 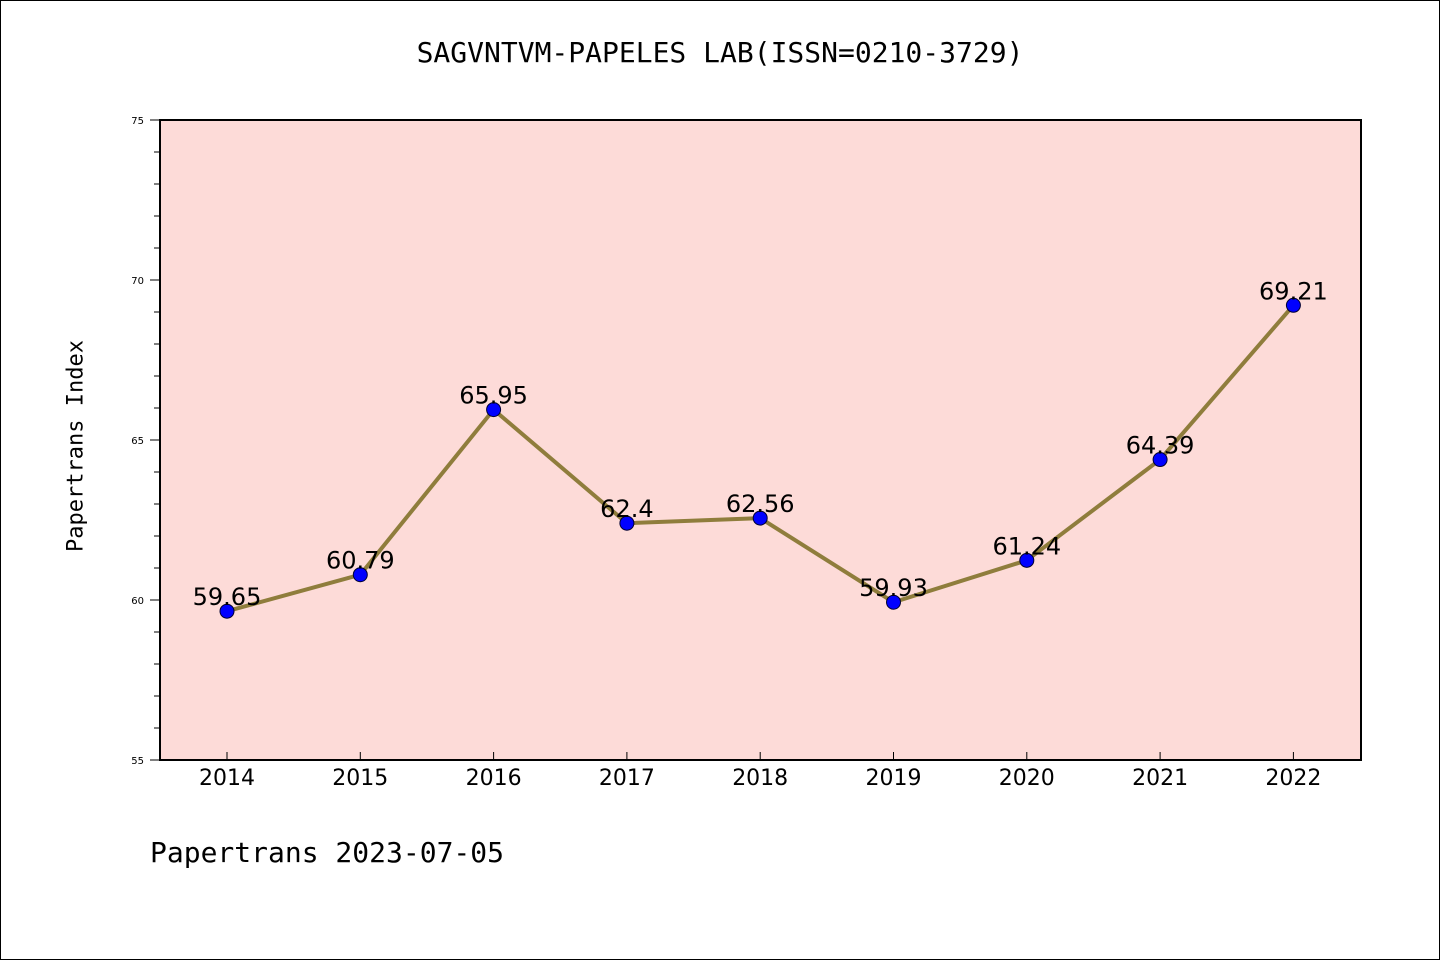 I want to click on data-label: 62.56, so click(x=760, y=504).